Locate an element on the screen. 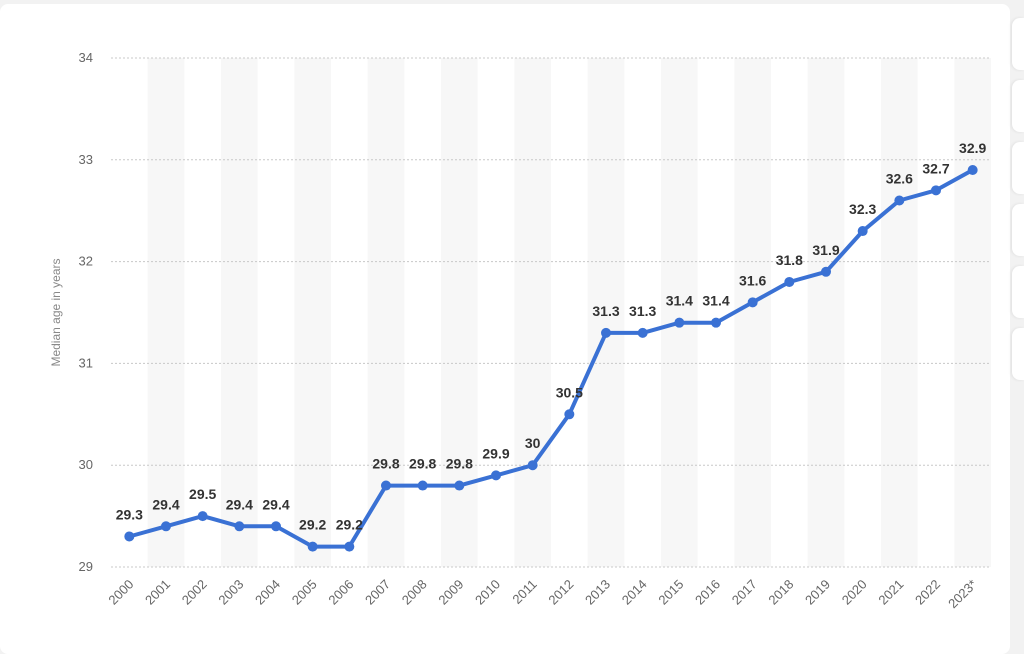  x-tick-label: 2015 is located at coordinates (670, 592).